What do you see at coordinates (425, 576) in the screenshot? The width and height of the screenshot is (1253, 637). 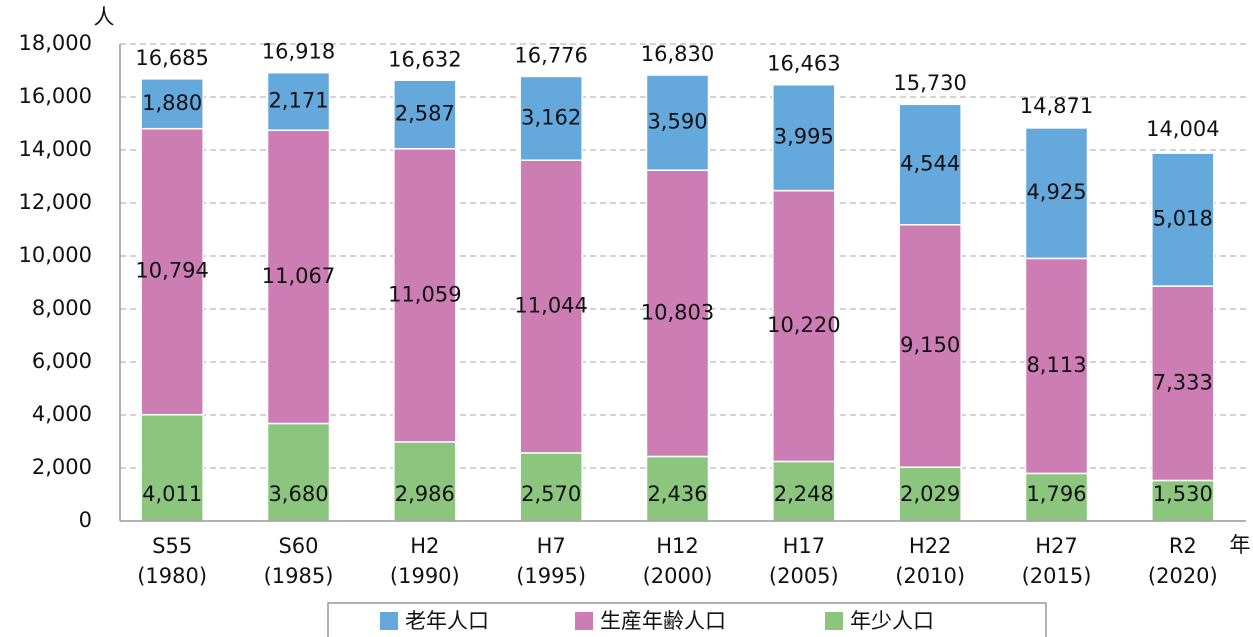 I see `x-tick-label: (1990)` at bounding box center [425, 576].